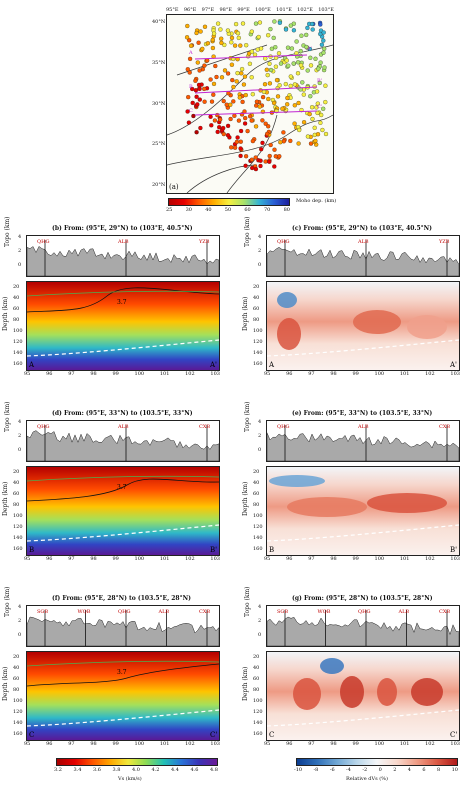 The width and height of the screenshot is (474, 789). Describe the element at coordinates (18, 701) in the screenshot. I see `depth-tick: 100` at that location.